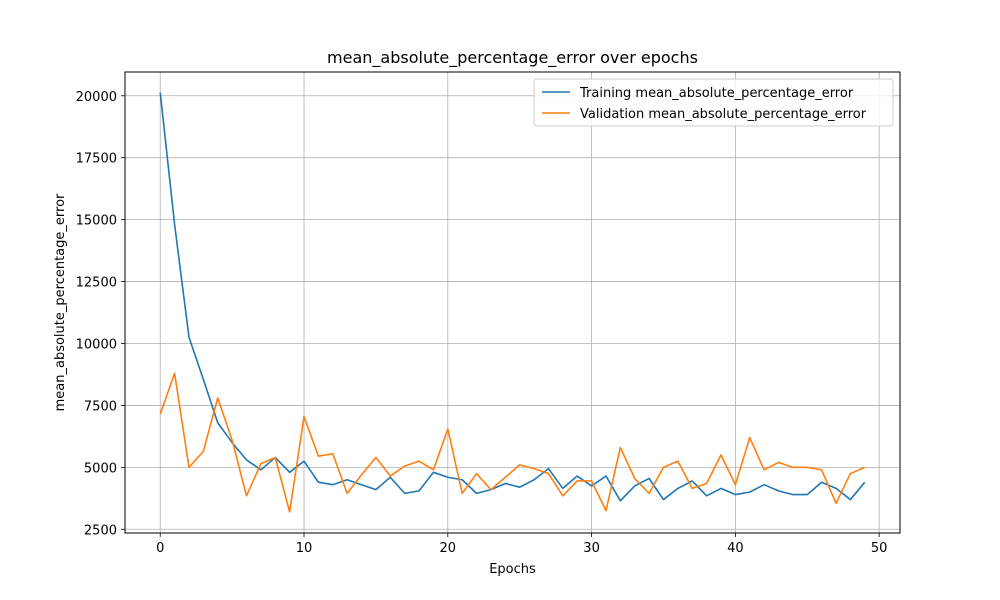 This screenshot has height=600, width=1000. What do you see at coordinates (100, 314) in the screenshot?
I see `y-axis-ticks: 2500 5000 7500 10000 12500 15000 17500 20000` at bounding box center [100, 314].